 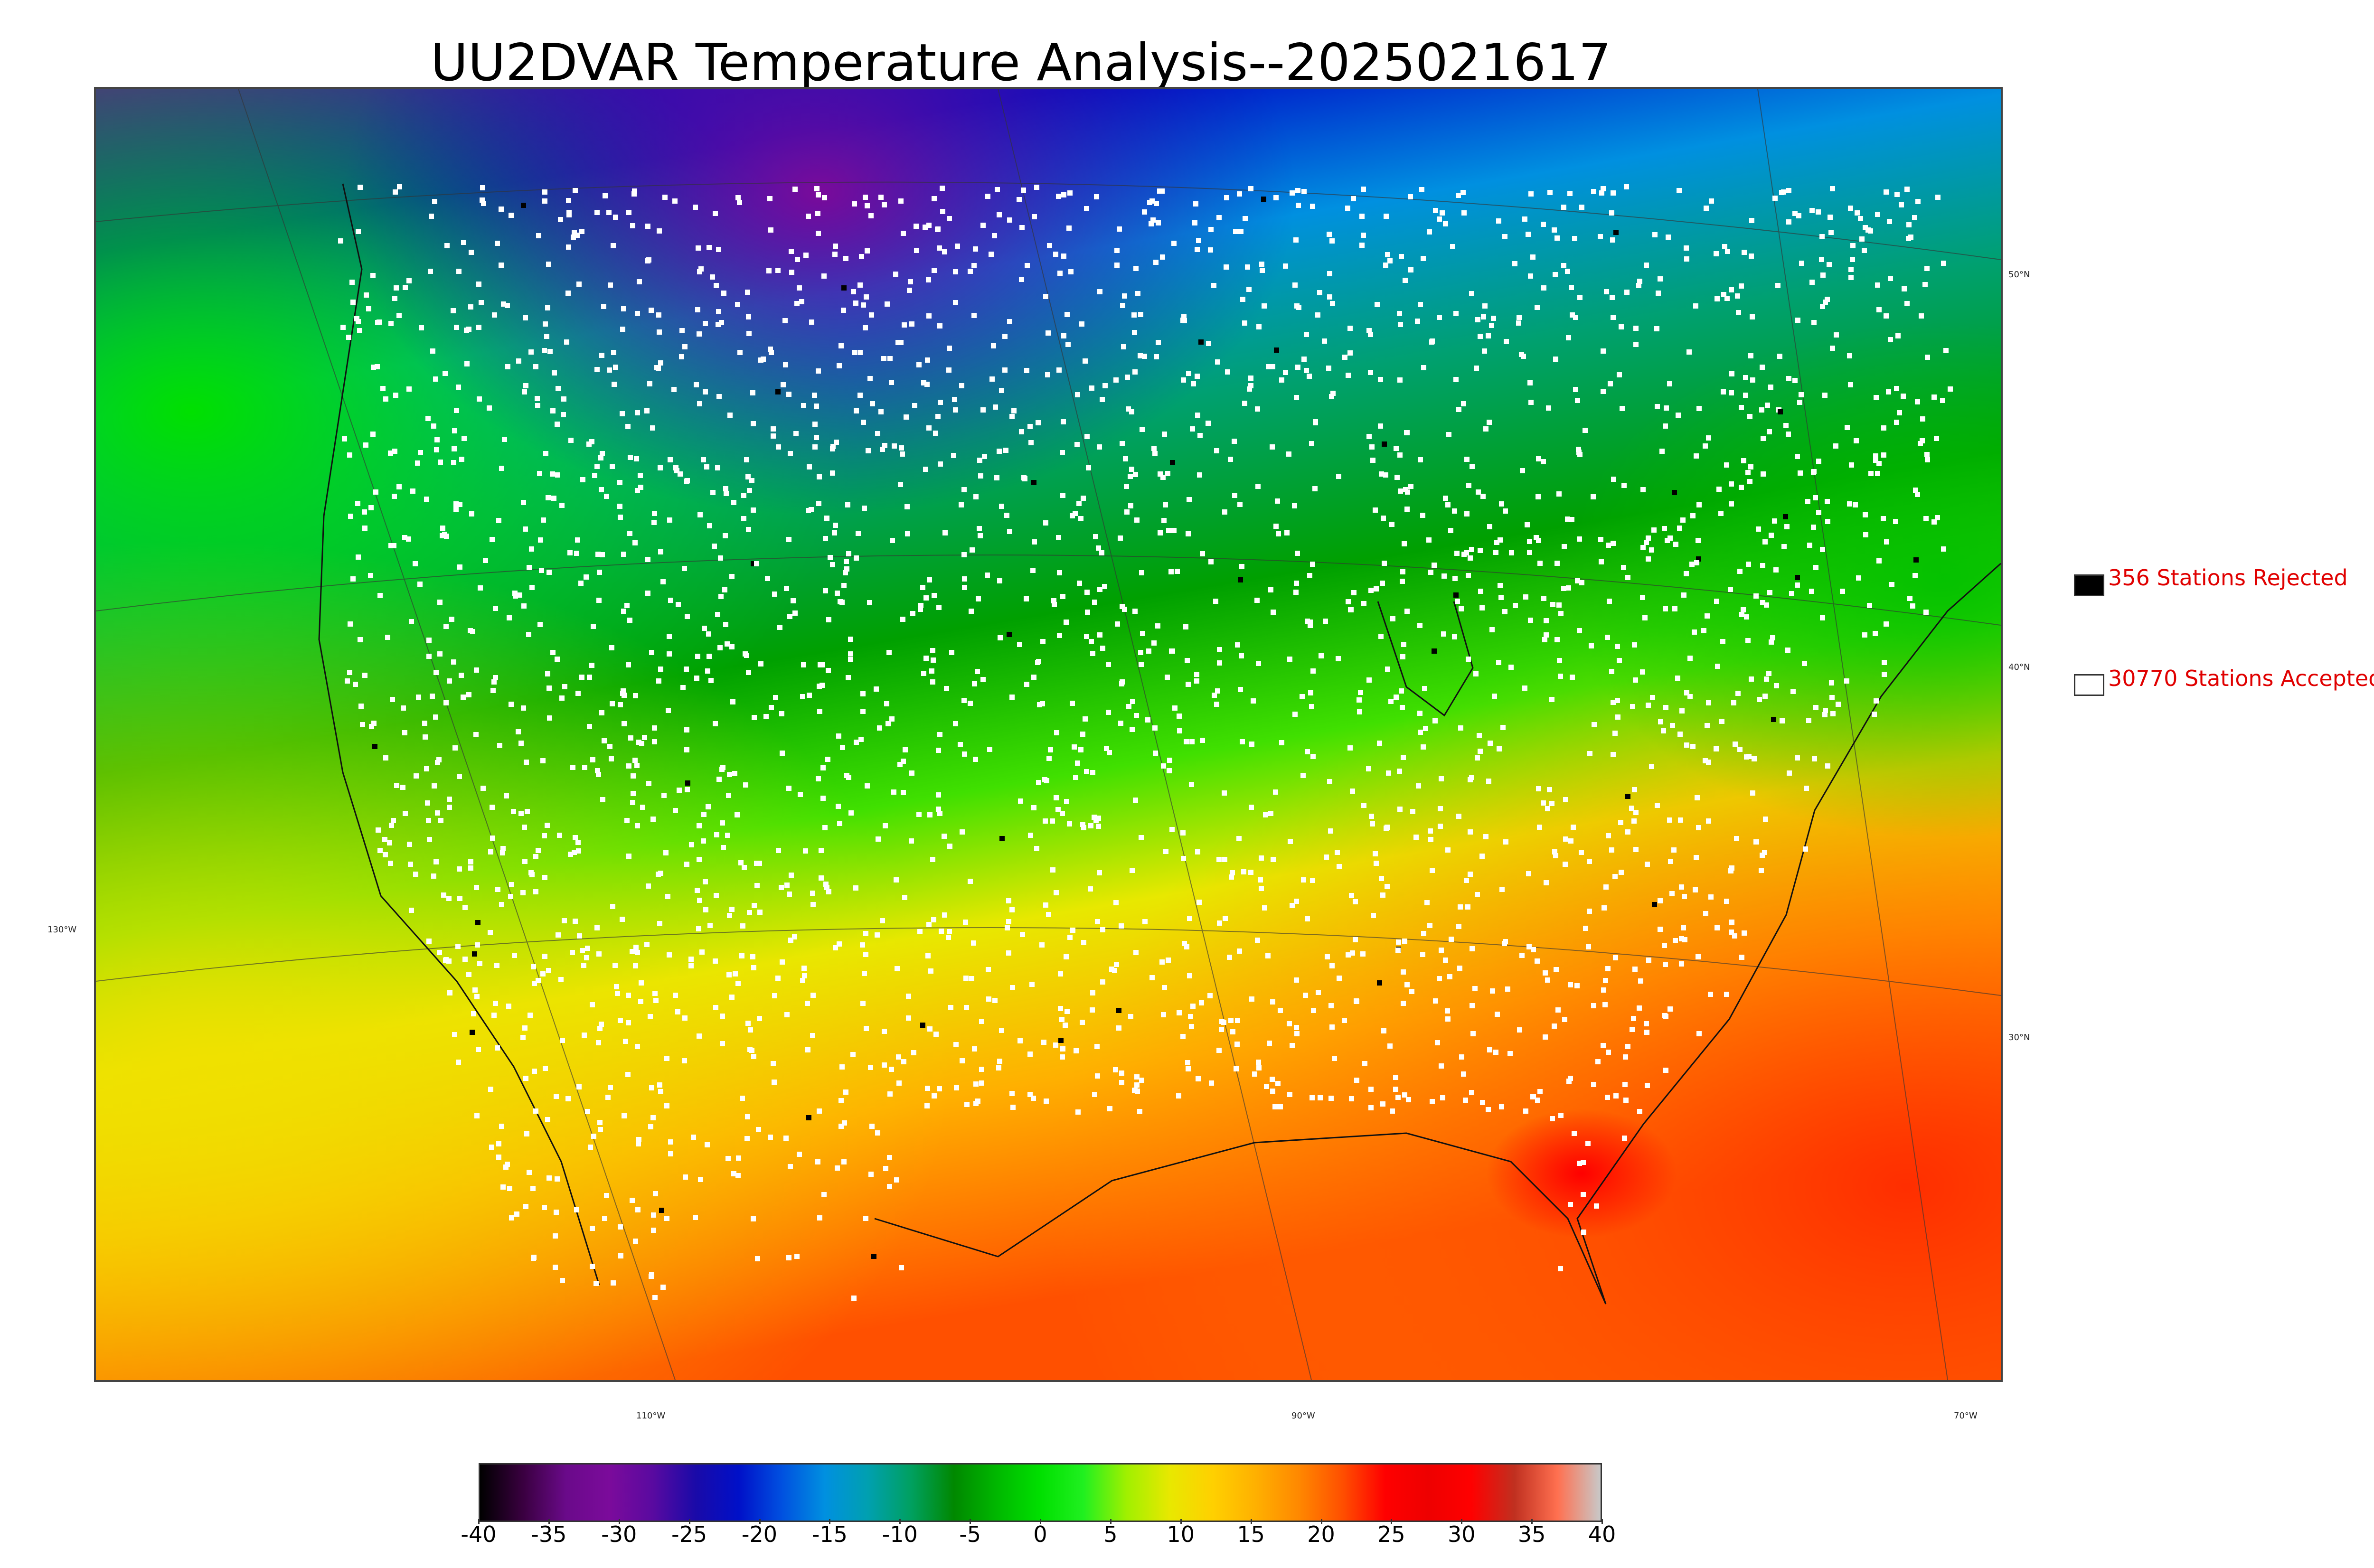 I want to click on colorbar-tickmark, so click(x=479, y=1521).